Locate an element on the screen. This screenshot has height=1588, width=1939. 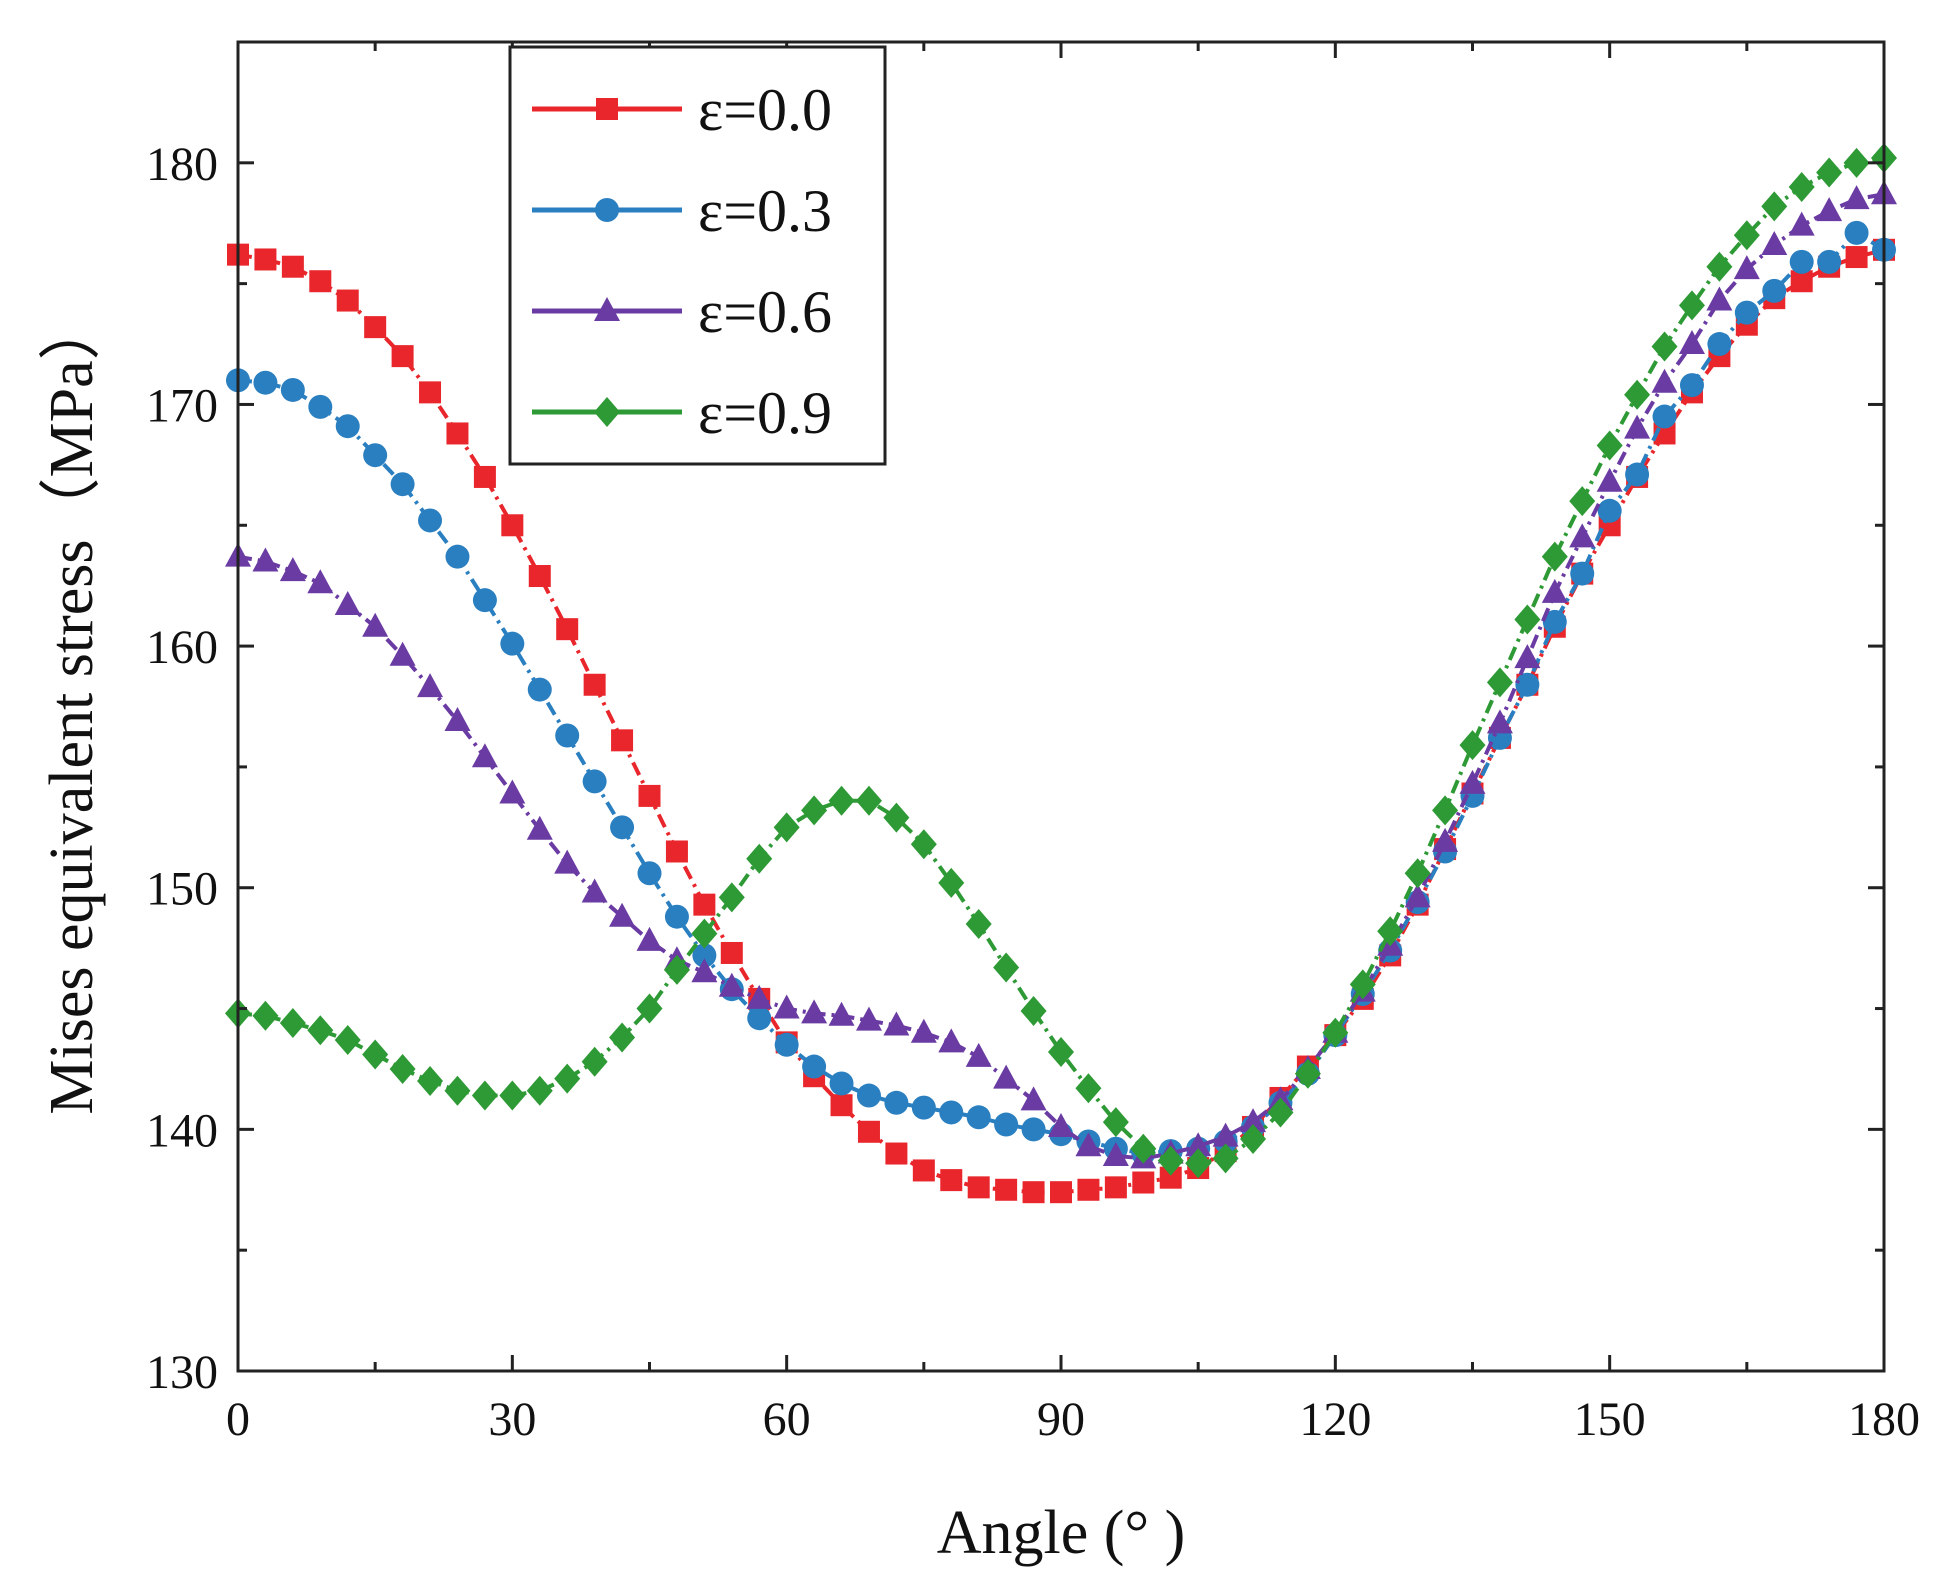
y-tick-label: 160 is located at coordinates (182, 647).